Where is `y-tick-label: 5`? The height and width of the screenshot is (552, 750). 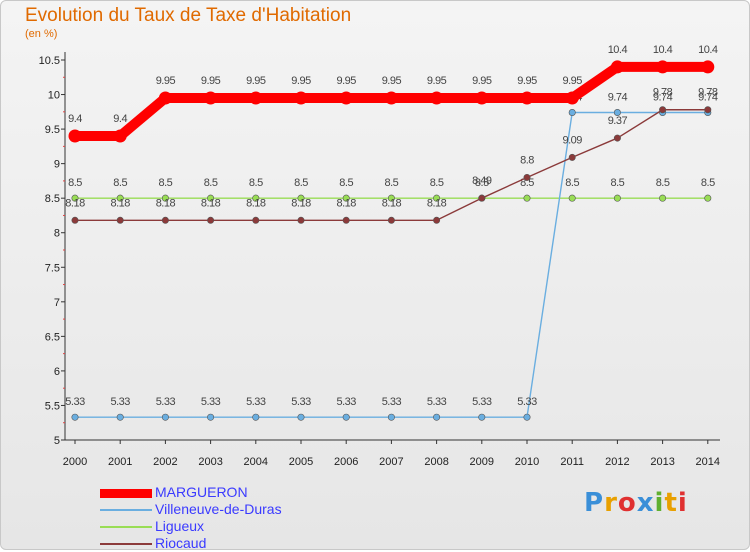 y-tick-label: 5 is located at coordinates (57, 441).